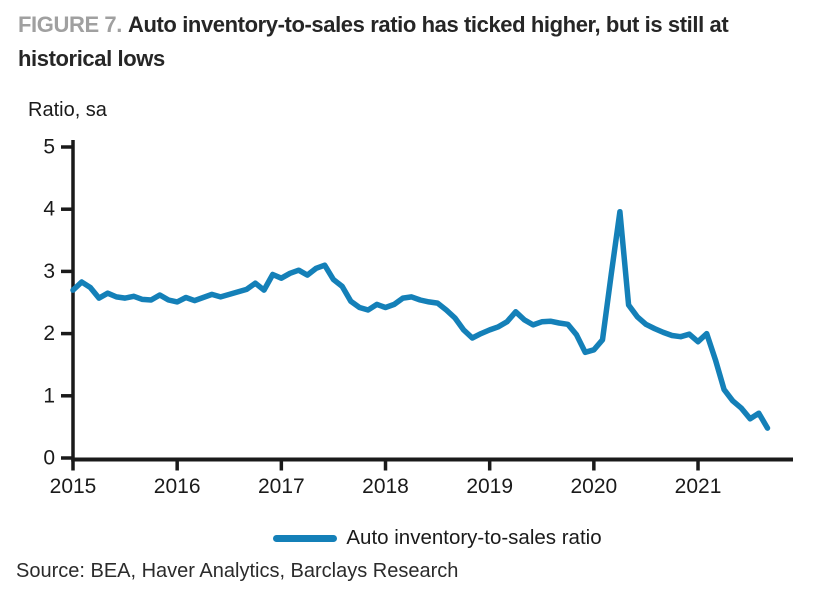 The image size is (839, 594). Describe the element at coordinates (281, 486) in the screenshot. I see `x-tick-label: 2017` at that location.